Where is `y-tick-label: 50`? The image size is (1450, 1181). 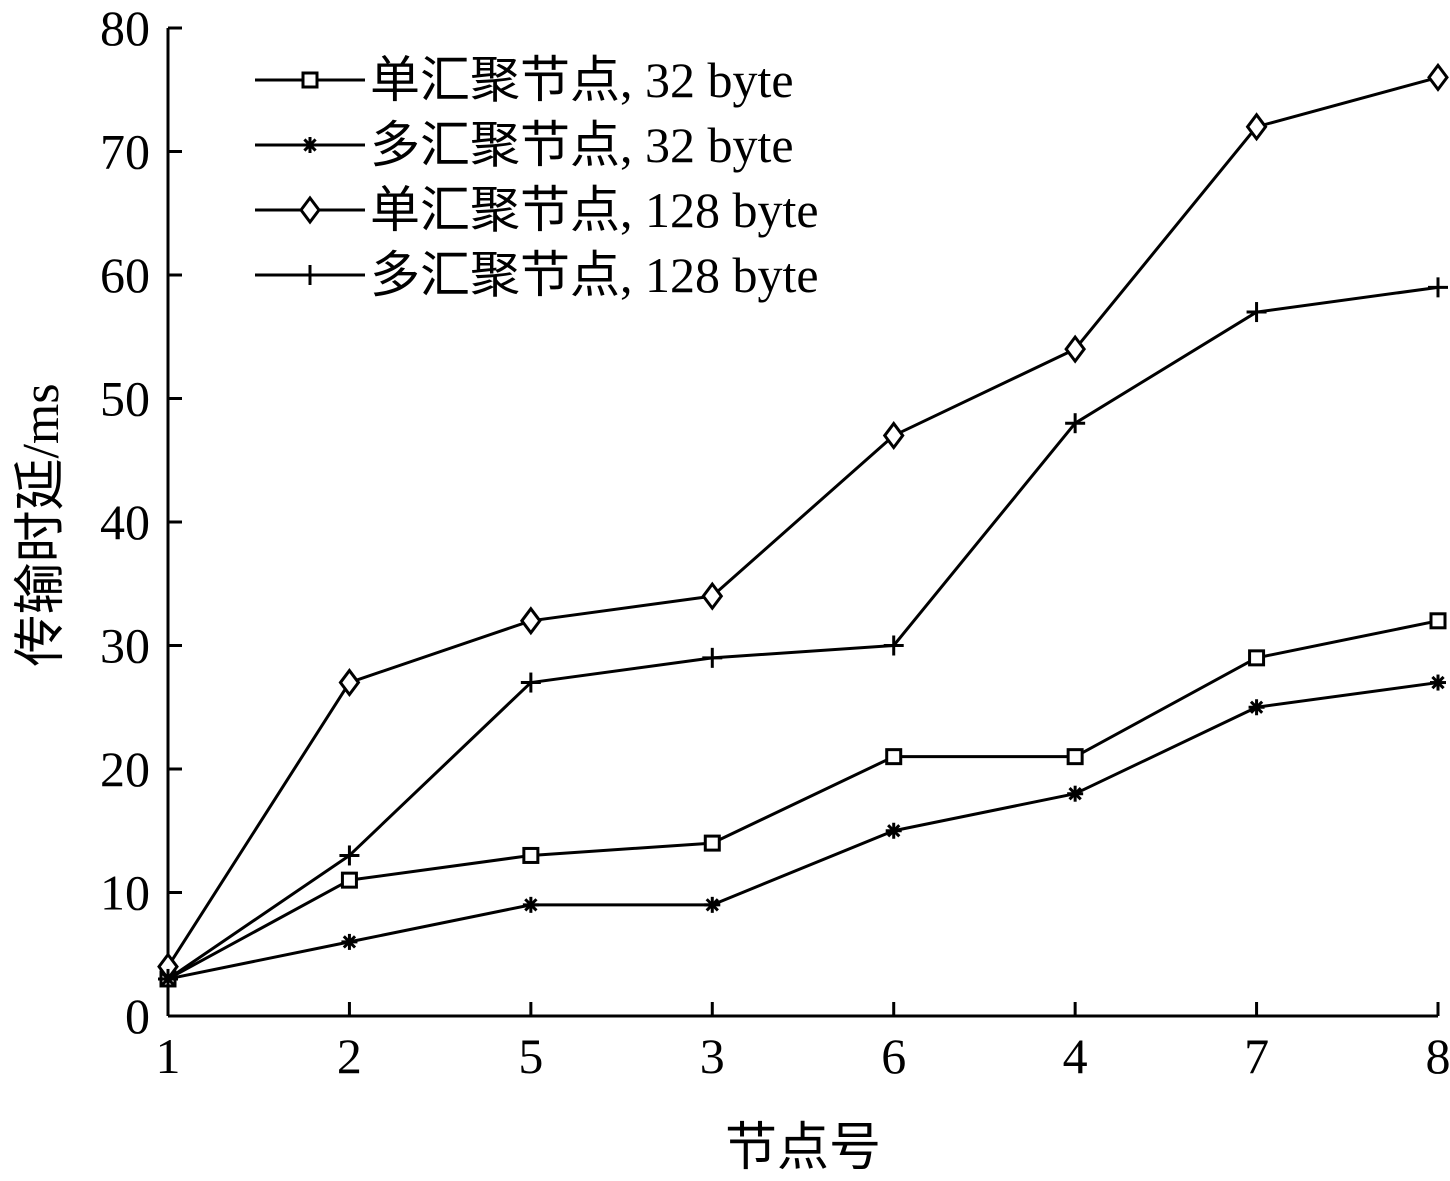 y-tick-label: 50 is located at coordinates (125, 399).